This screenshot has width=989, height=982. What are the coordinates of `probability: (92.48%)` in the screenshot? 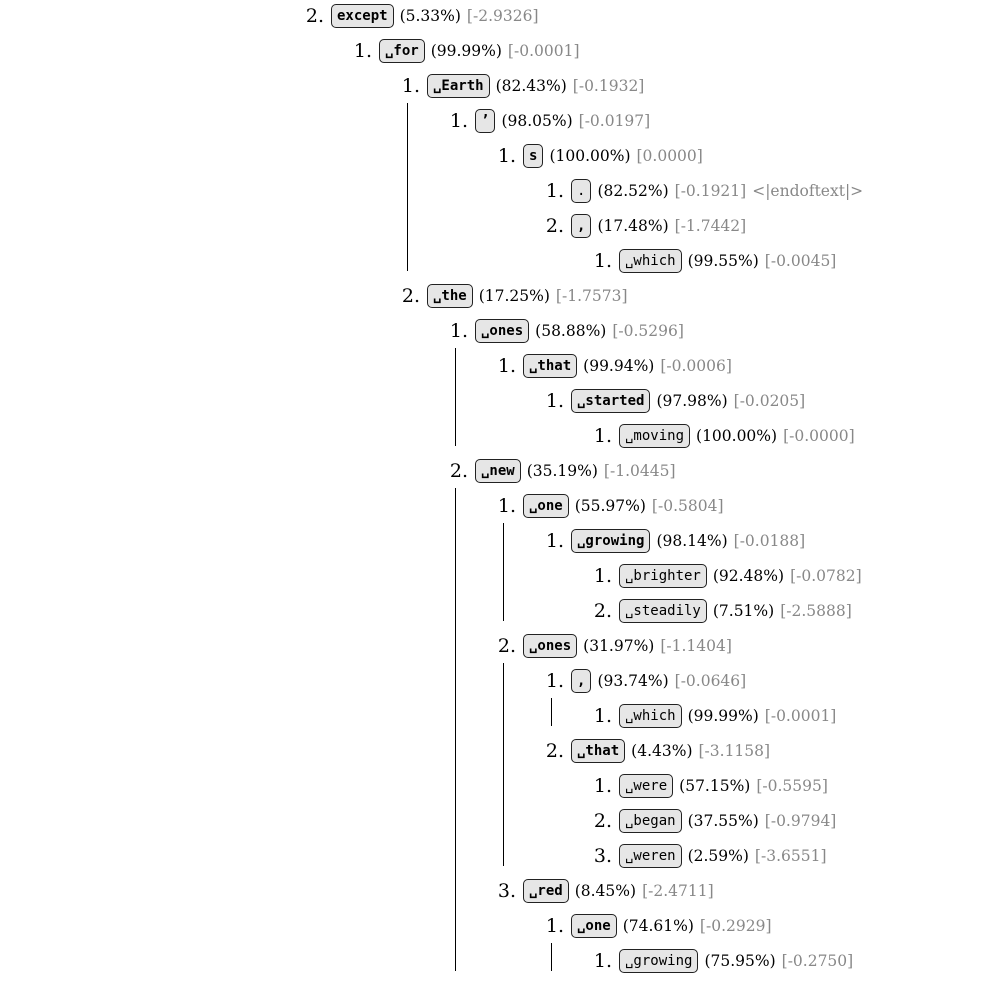 It's located at (748, 575).